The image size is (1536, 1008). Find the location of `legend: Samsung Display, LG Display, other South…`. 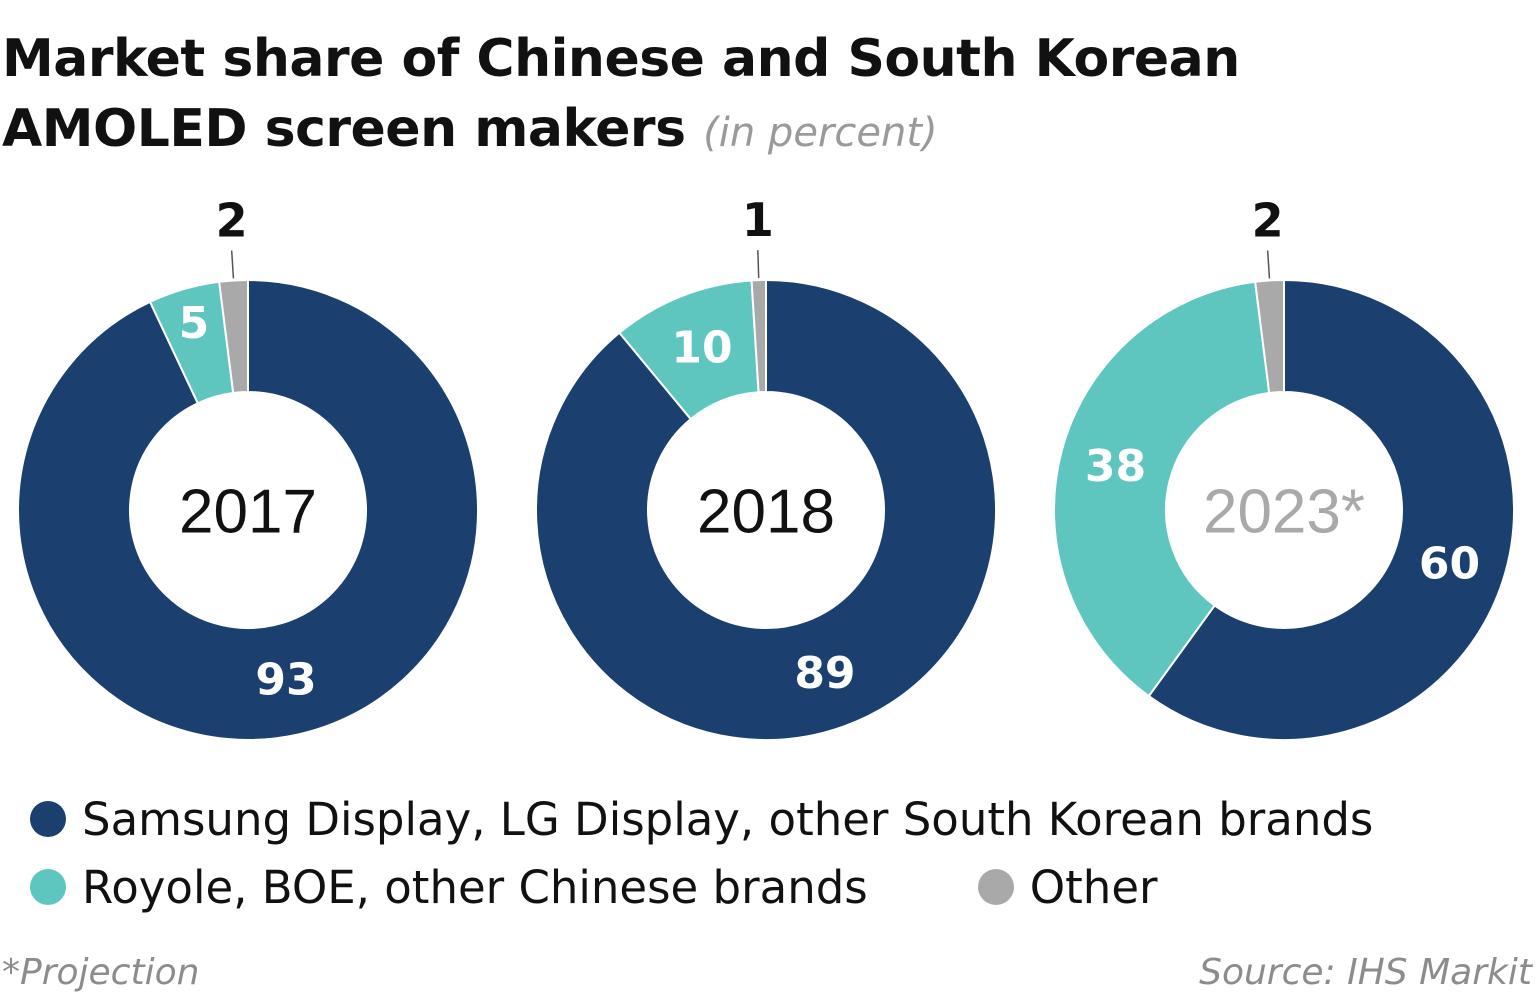

legend: Samsung Display, LG Display, other South… is located at coordinates (770, 853).